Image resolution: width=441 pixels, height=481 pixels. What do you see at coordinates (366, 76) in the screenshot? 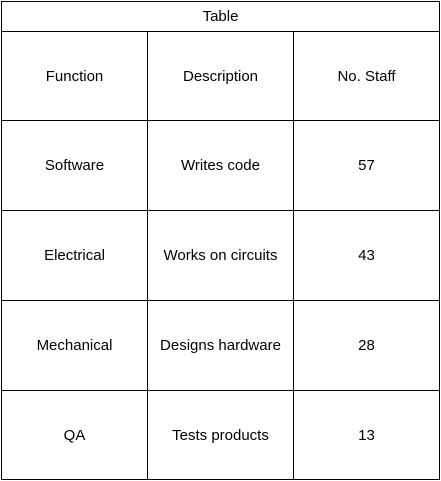
I see `column-header-staff: No. Staff` at bounding box center [366, 76].